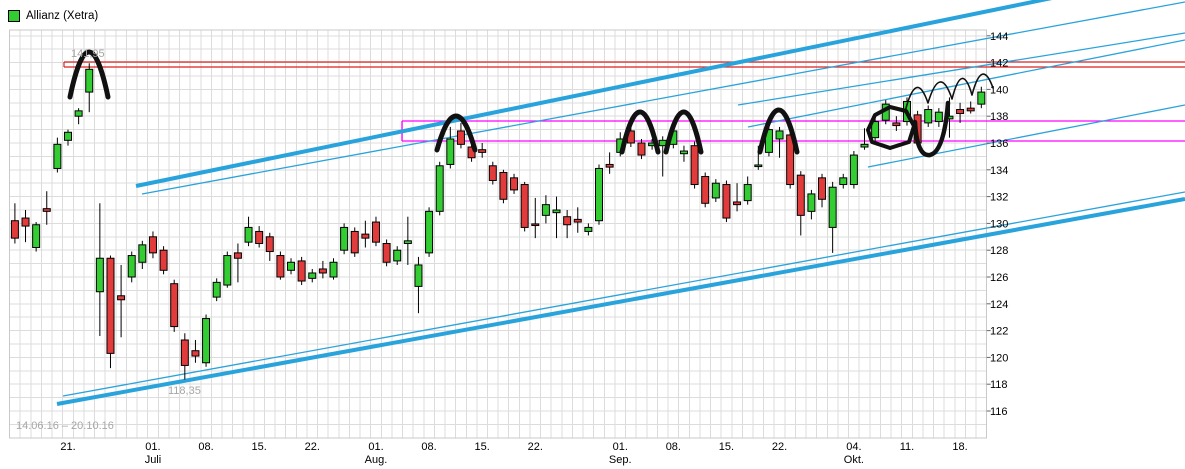 The image size is (1185, 469). I want to click on y-axis-label: 130, so click(999, 224).